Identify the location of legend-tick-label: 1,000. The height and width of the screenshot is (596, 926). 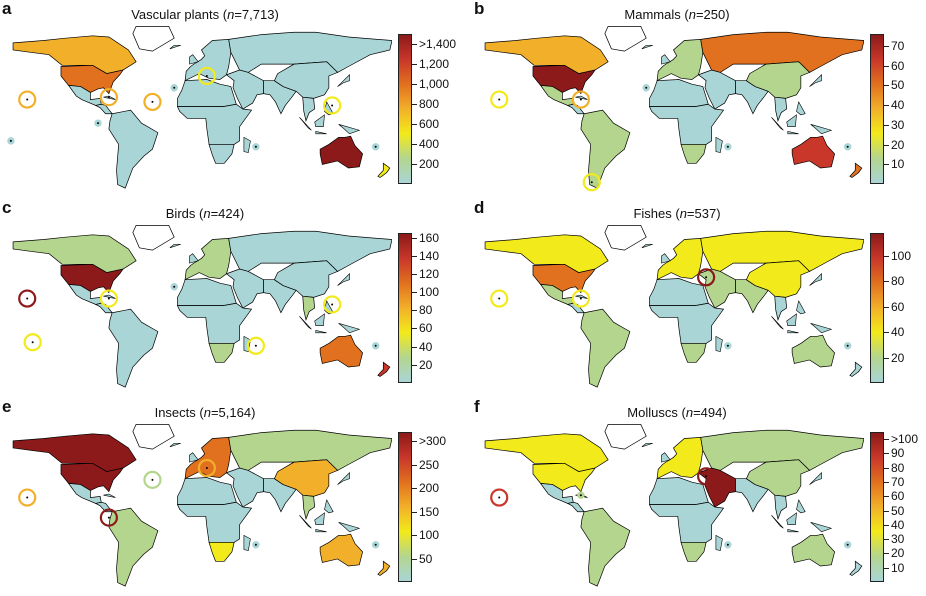
(434, 84).